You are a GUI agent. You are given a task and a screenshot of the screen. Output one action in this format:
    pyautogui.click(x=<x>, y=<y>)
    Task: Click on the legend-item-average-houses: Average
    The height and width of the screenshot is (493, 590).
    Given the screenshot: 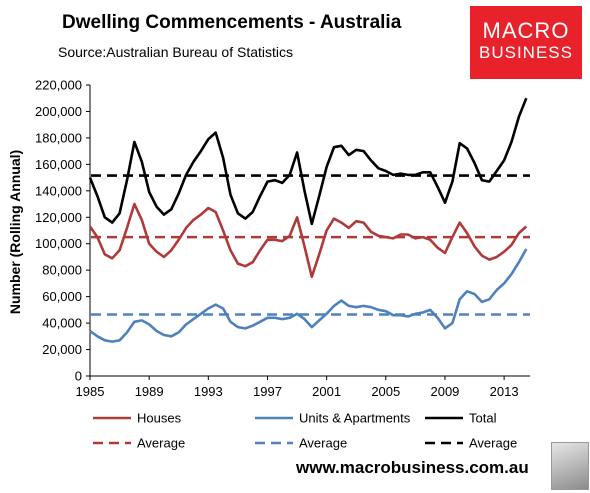 What is the action you would take?
    pyautogui.click(x=139, y=443)
    